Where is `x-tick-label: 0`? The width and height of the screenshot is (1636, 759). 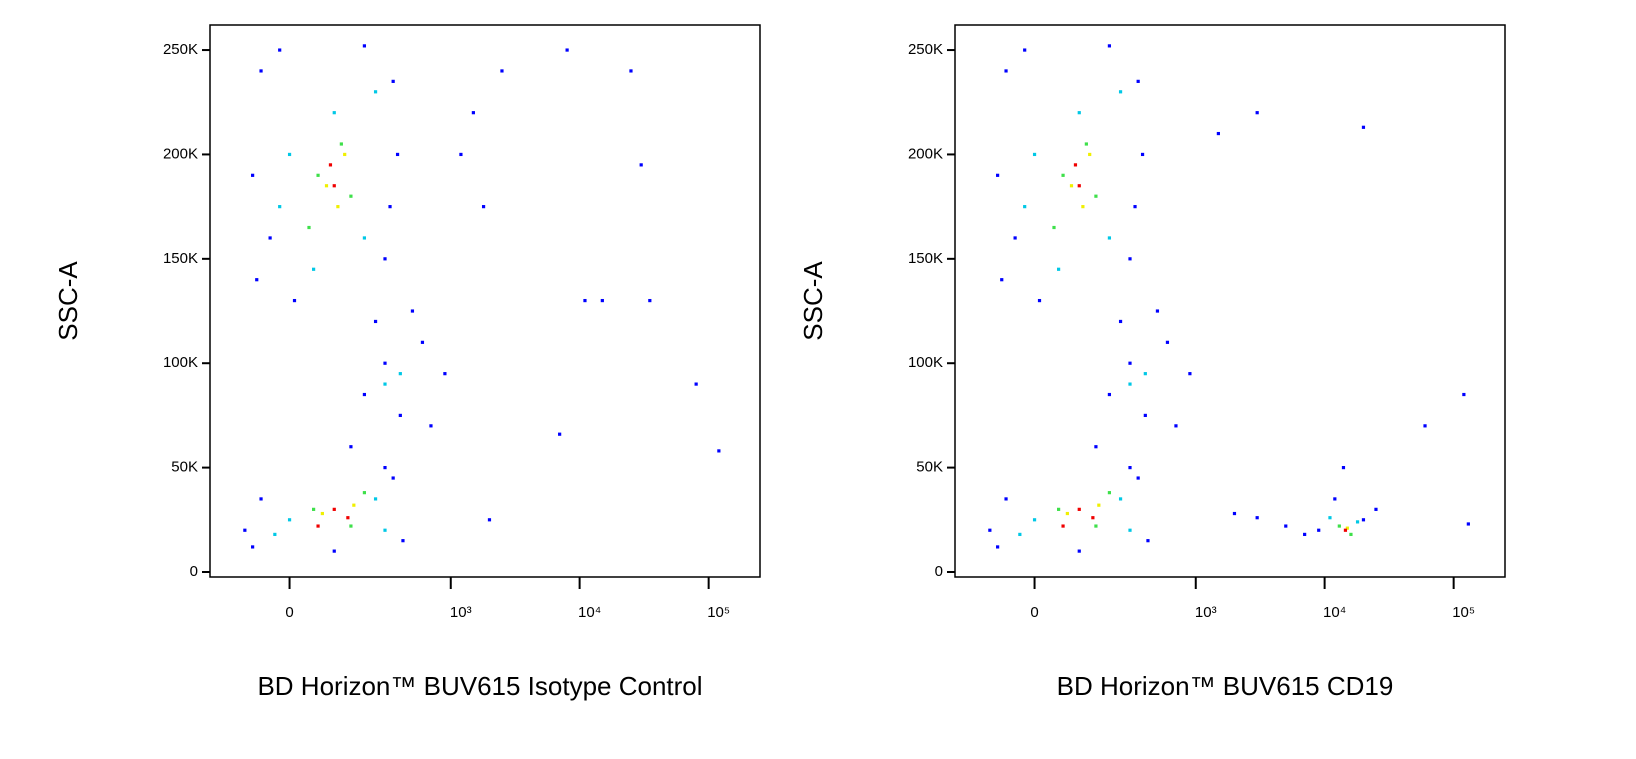
x-tick-label: 0 is located at coordinates (1034, 612).